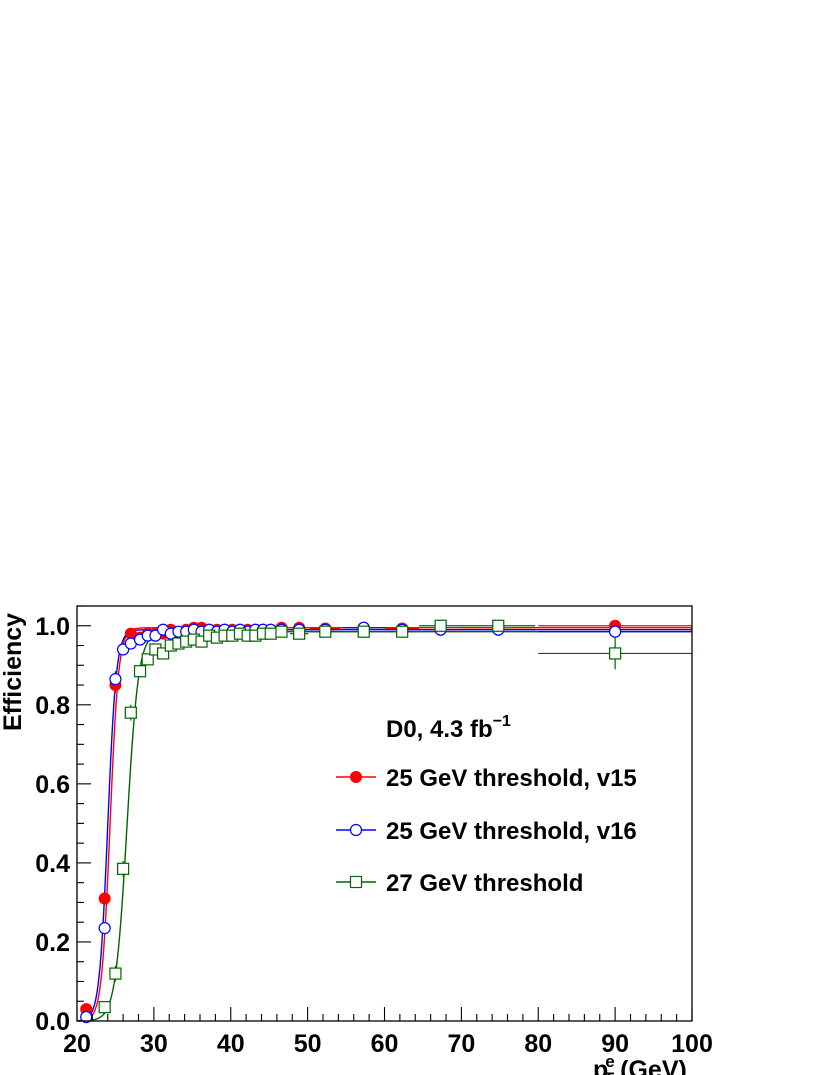 The height and width of the screenshot is (1075, 830). Describe the element at coordinates (609, 1072) in the screenshot. I see `x-axis-label-sub: T` at that location.